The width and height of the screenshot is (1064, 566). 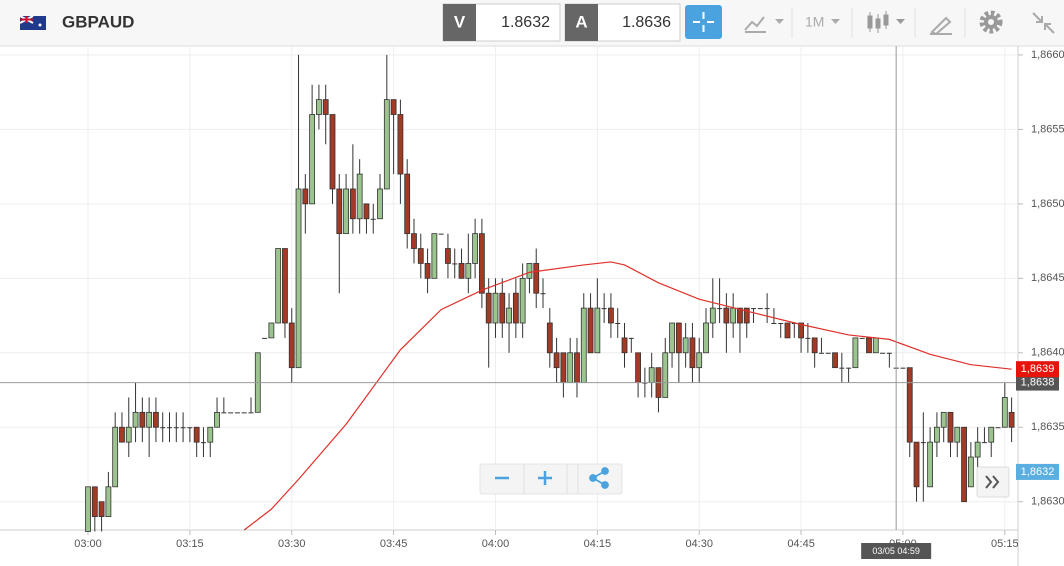 I want to click on chart-type-button, so click(x=764, y=24).